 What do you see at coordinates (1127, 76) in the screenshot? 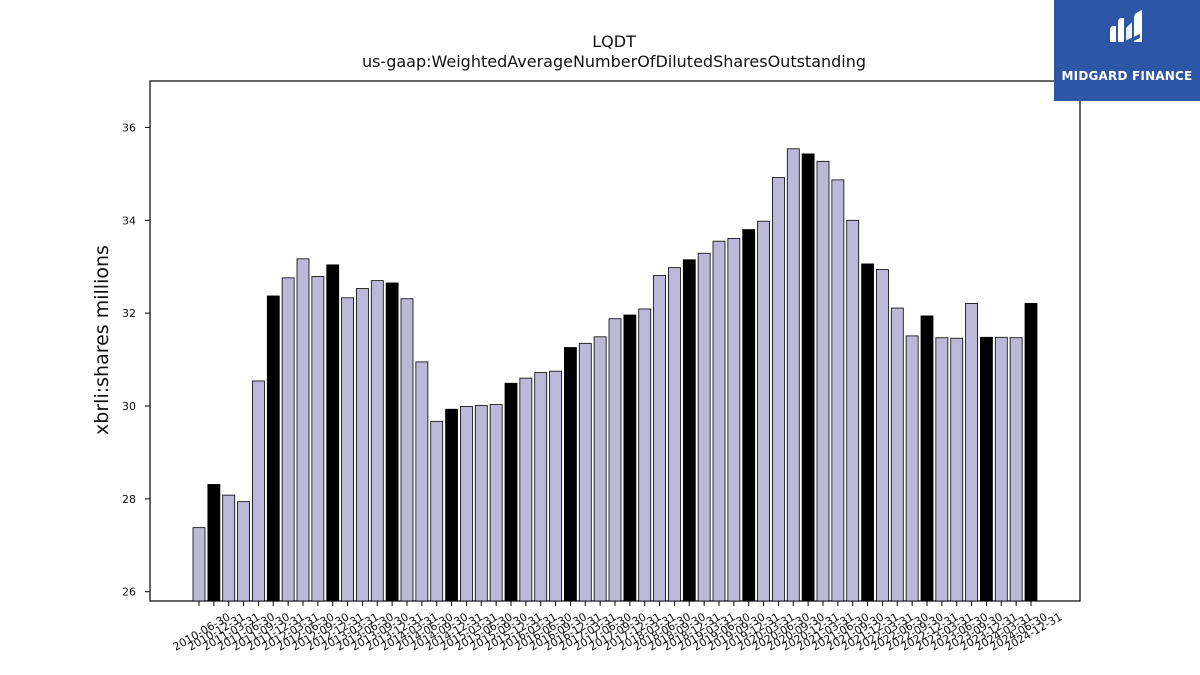
I see `logo-text: MIDGARD FINANCE` at bounding box center [1127, 76].